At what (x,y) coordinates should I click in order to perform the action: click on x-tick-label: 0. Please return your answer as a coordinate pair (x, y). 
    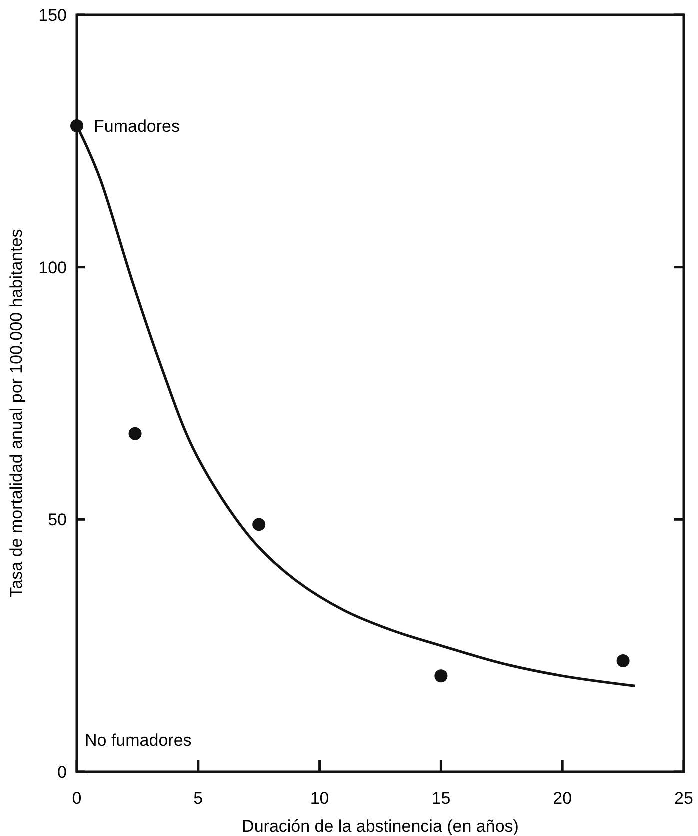
    Looking at the image, I should click on (77, 798).